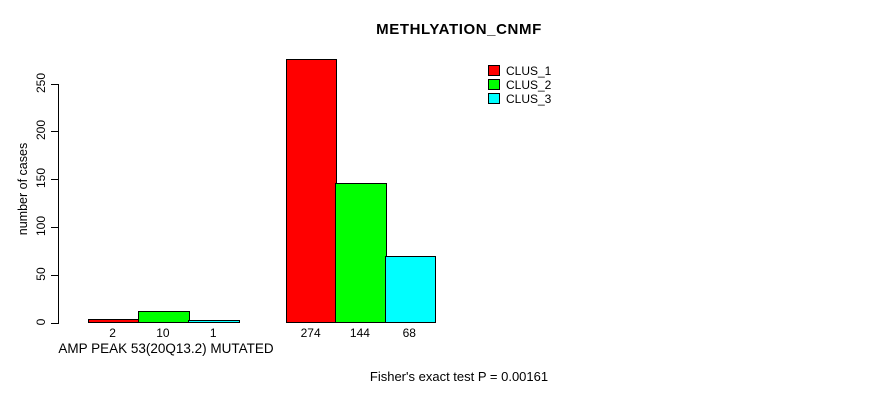  Describe the element at coordinates (23, 189) in the screenshot. I see `y-axis-label: number of cases` at that location.